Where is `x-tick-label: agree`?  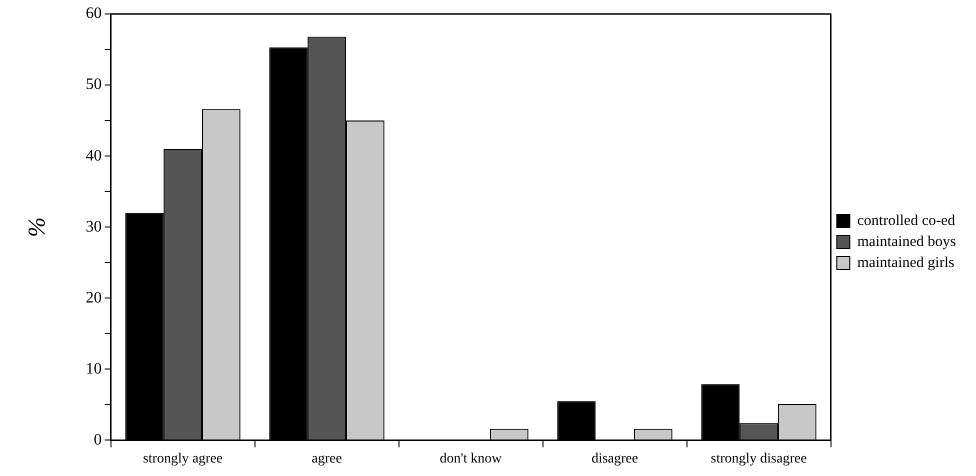 x-tick-label: agree is located at coordinates (327, 458).